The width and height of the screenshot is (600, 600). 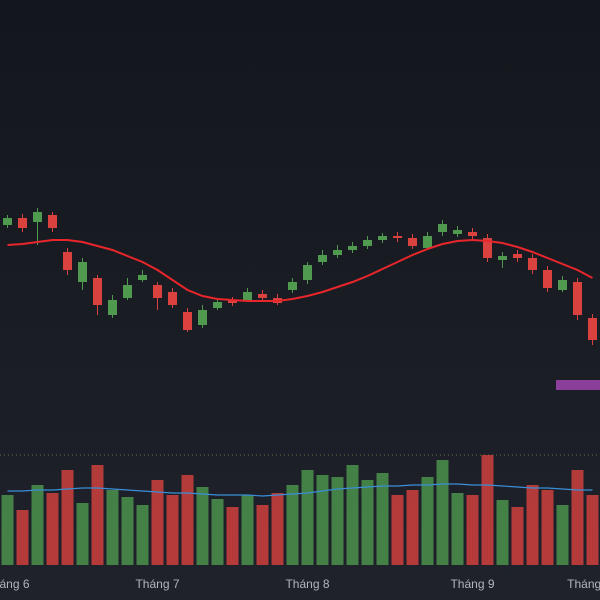 What do you see at coordinates (15, 584) in the screenshot?
I see `x-tick-label: Tháng 6` at bounding box center [15, 584].